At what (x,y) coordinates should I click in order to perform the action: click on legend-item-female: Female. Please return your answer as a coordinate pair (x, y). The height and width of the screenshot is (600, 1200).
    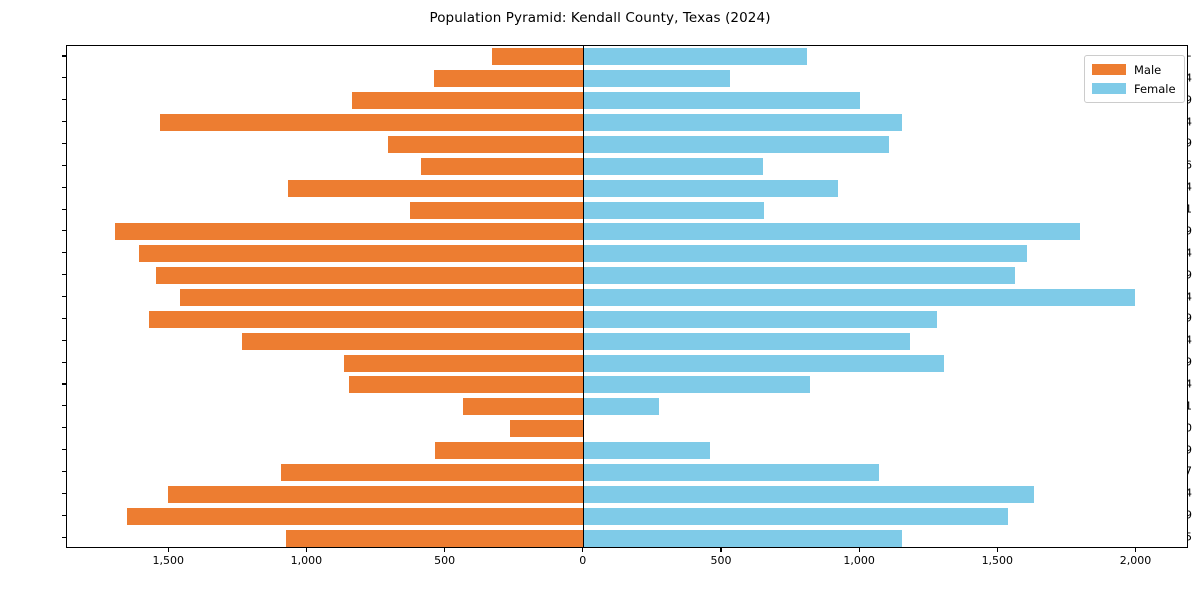
    Looking at the image, I should click on (1134, 88).